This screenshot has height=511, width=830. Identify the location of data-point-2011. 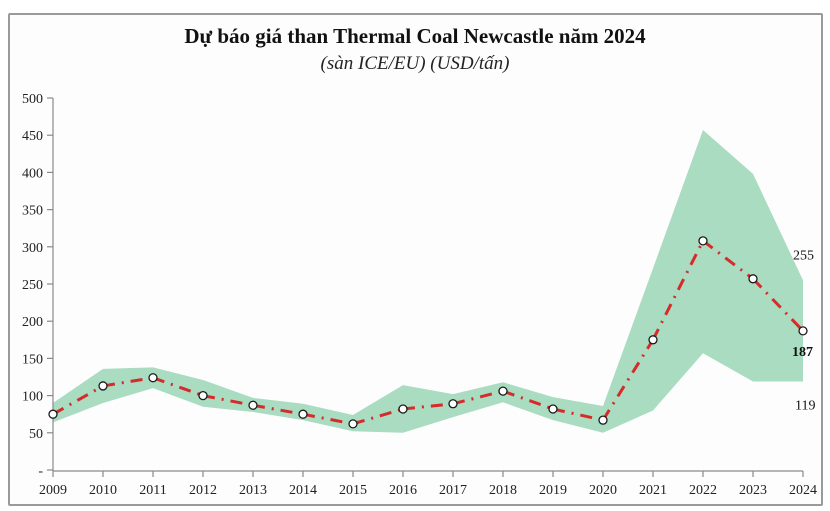
(153, 378).